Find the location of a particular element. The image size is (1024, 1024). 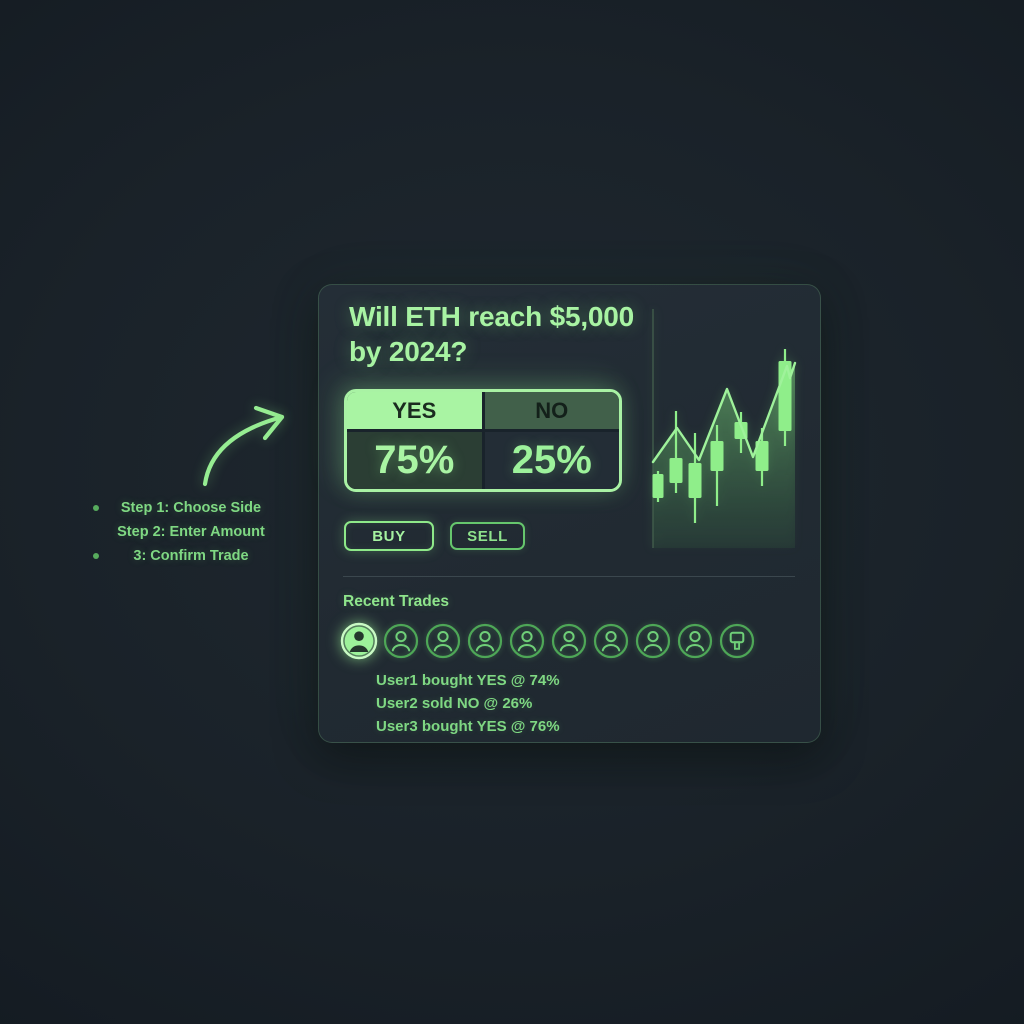

step-item: 3: Confirm Trade is located at coordinates (191, 556).